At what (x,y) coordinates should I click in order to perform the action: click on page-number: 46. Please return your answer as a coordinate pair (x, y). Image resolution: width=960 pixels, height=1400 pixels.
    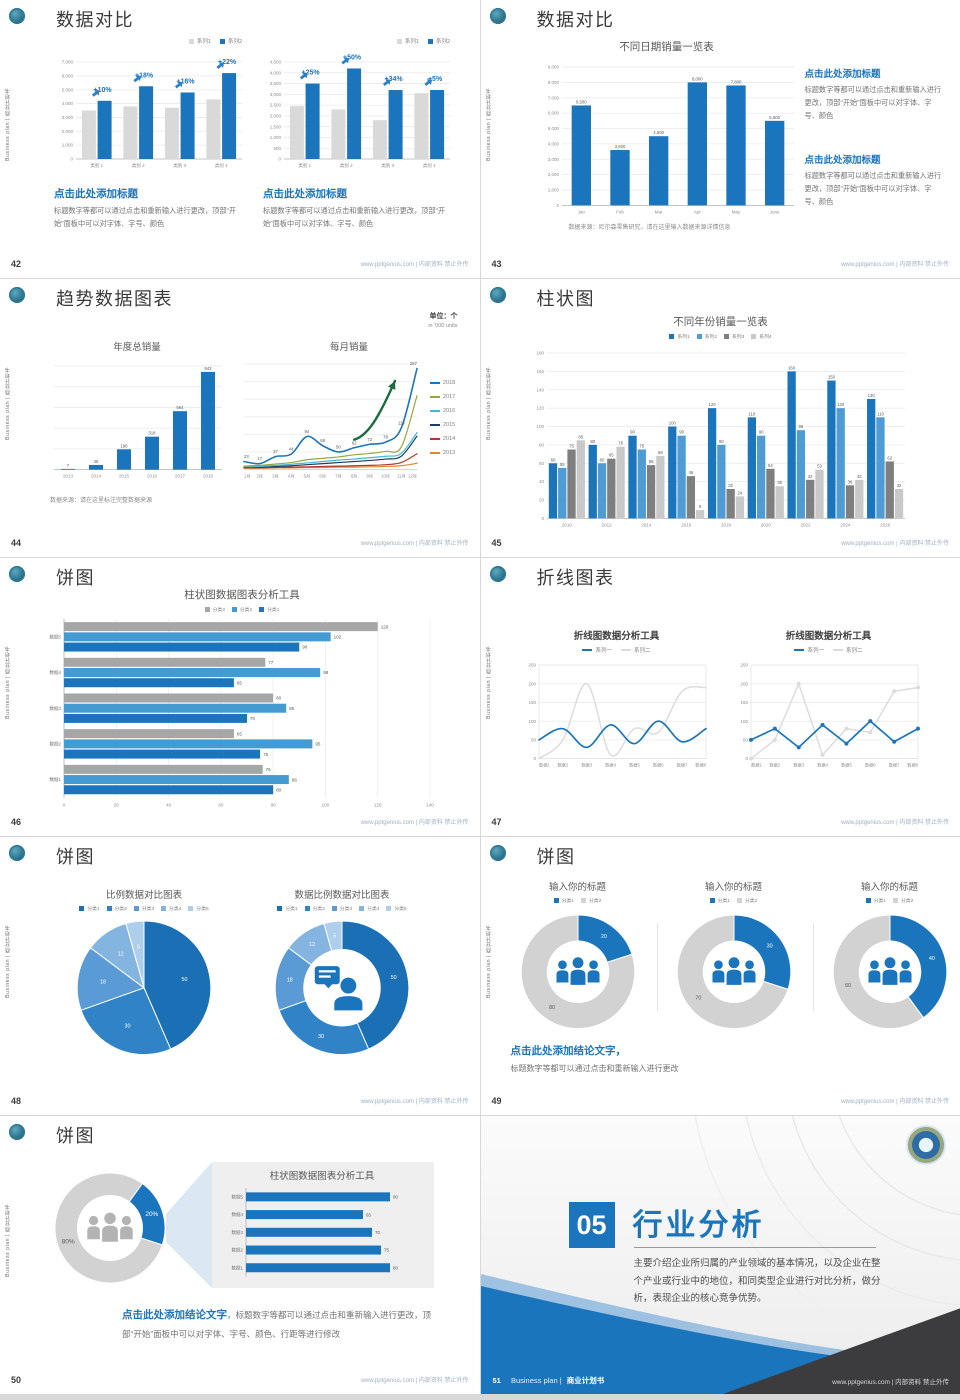
    Looking at the image, I should click on (16, 822).